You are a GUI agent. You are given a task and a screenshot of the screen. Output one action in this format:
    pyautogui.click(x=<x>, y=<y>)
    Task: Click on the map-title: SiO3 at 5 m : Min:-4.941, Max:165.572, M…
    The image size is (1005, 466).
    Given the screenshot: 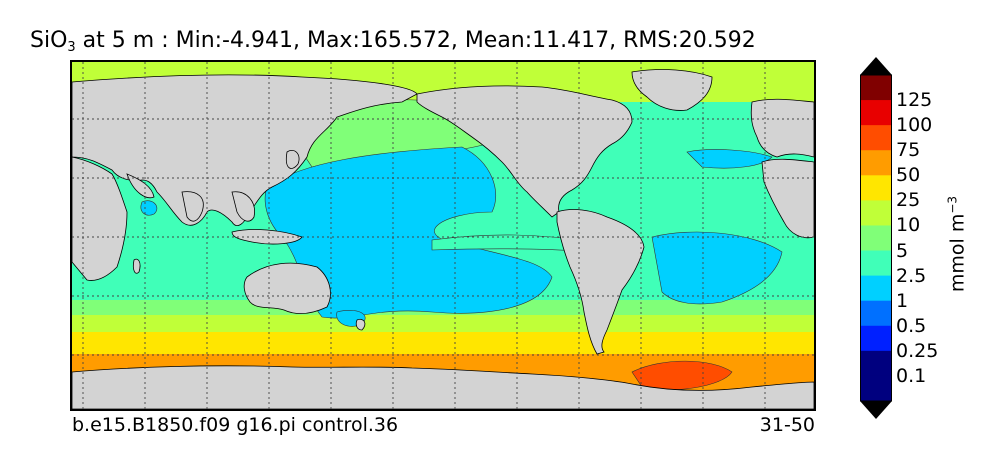 What is the action you would take?
    pyautogui.click(x=393, y=41)
    